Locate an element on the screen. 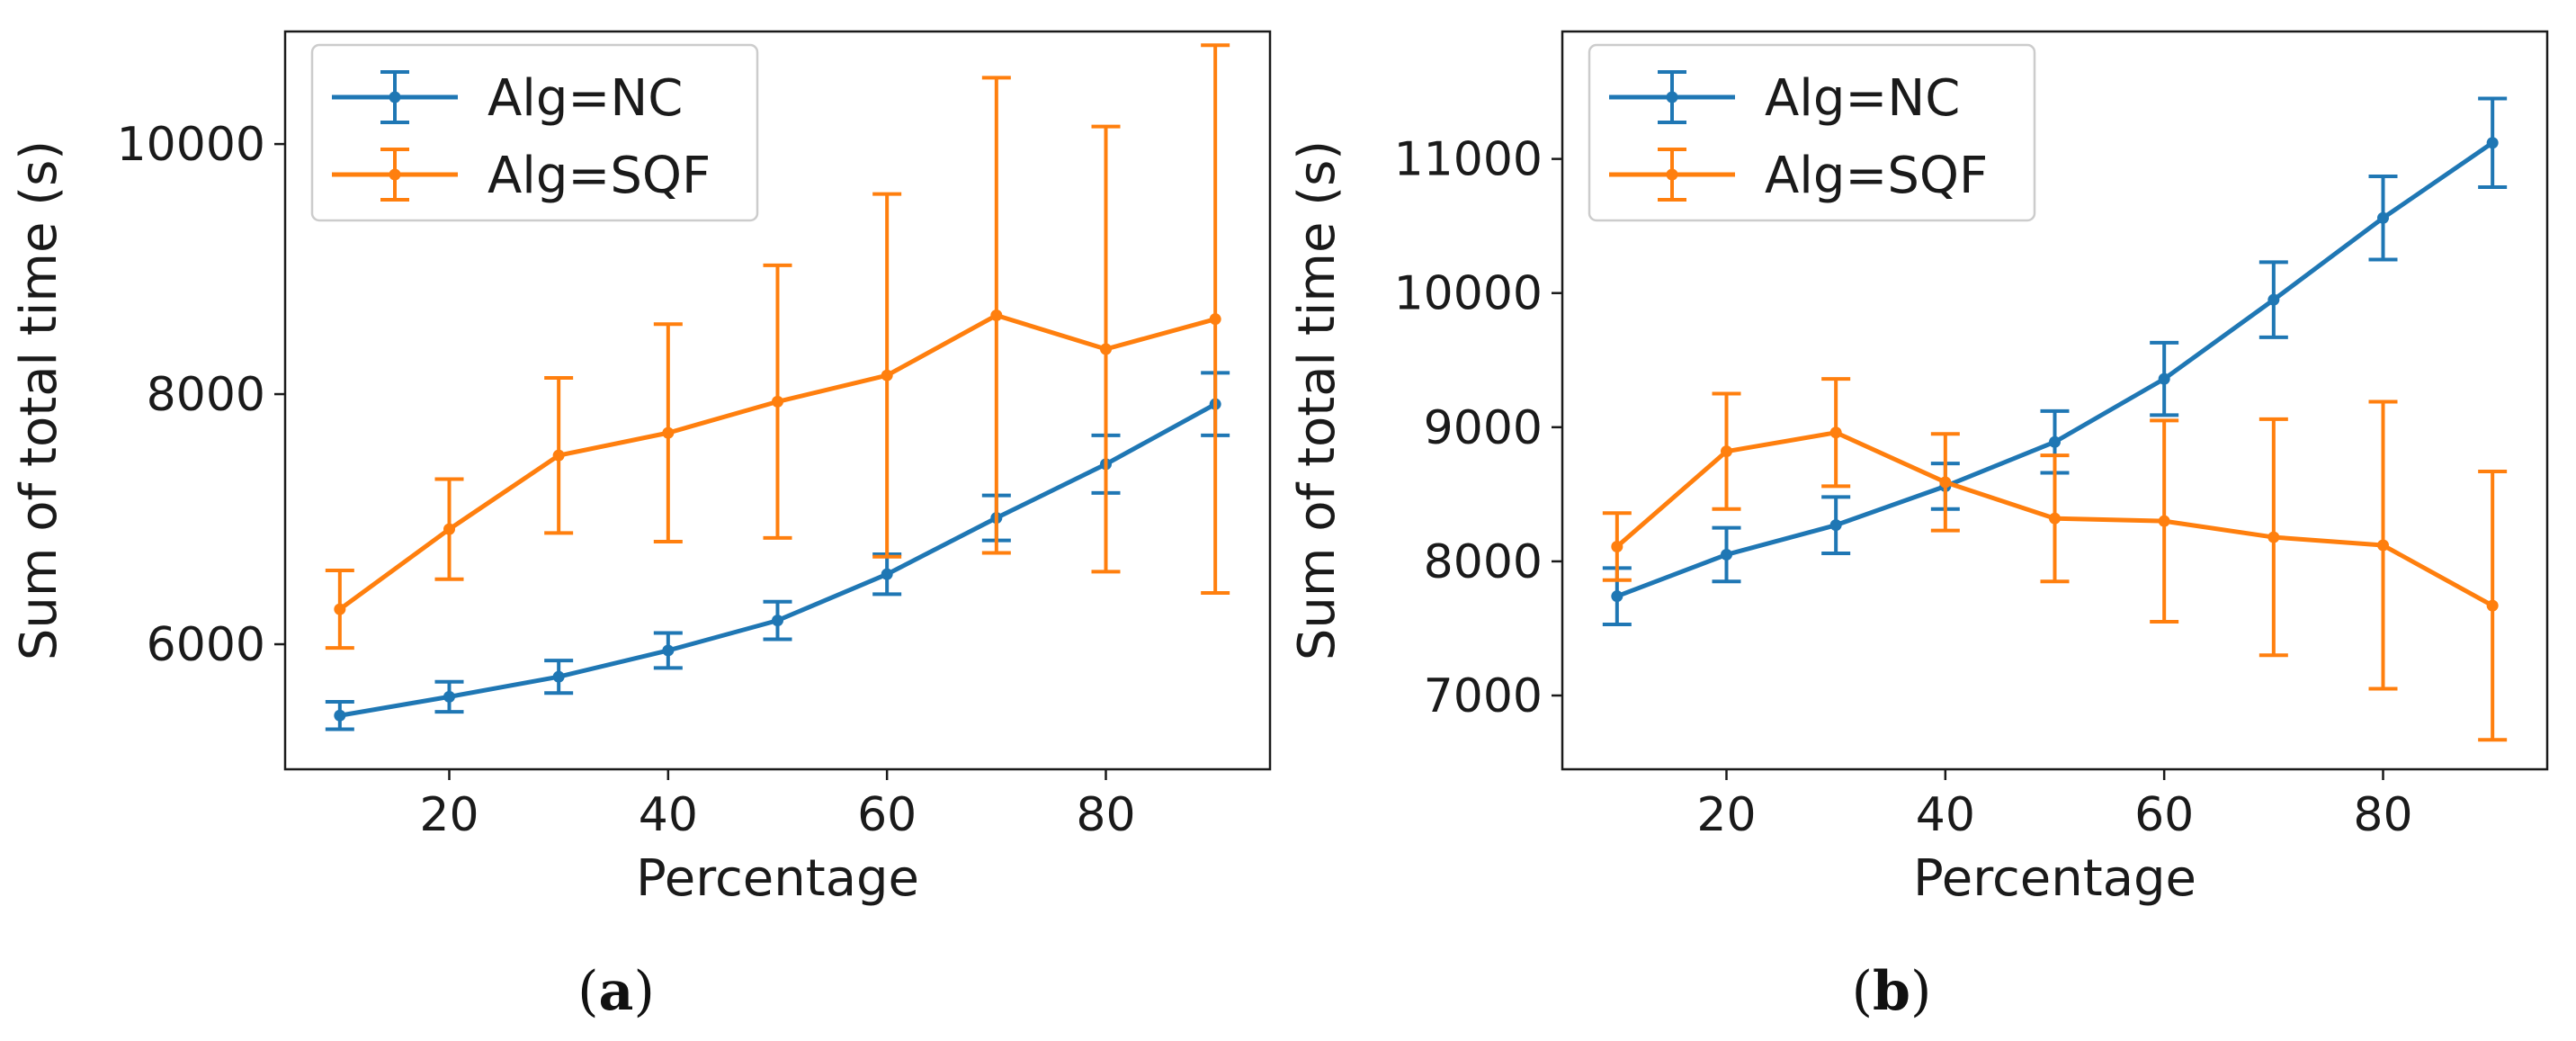 This screenshot has width=2576, height=1041. panel-caption: (a) is located at coordinates (616, 991).